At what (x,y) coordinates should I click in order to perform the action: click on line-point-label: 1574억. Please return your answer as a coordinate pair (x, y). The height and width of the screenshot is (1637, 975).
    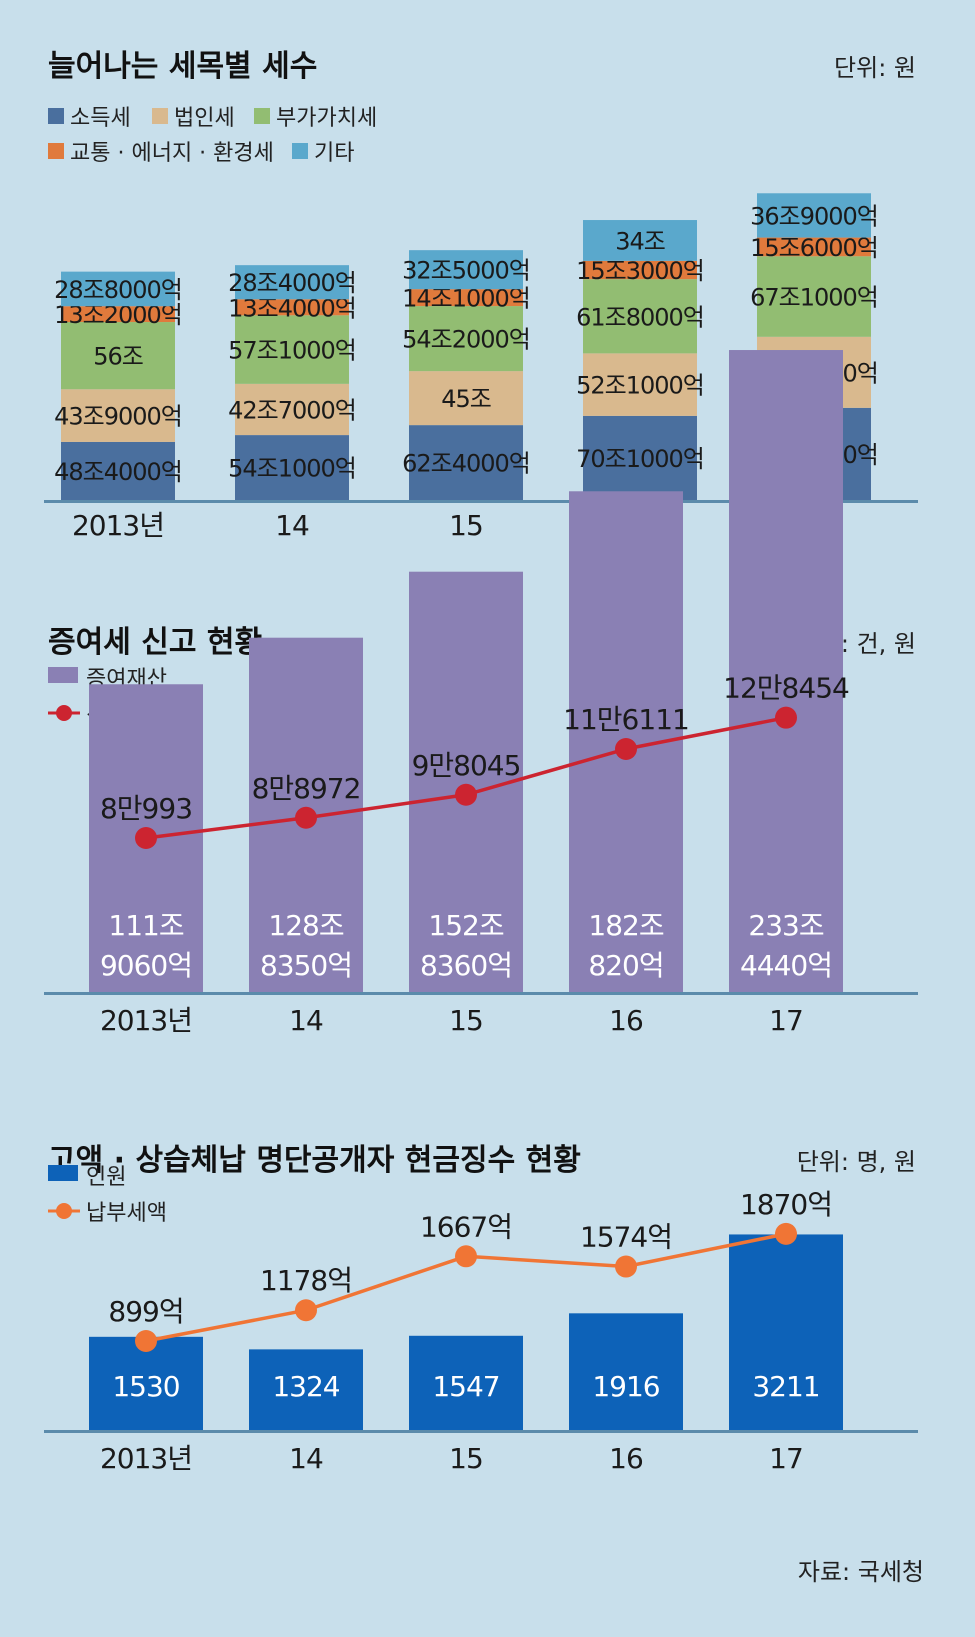
    Looking at the image, I should click on (626, 1237).